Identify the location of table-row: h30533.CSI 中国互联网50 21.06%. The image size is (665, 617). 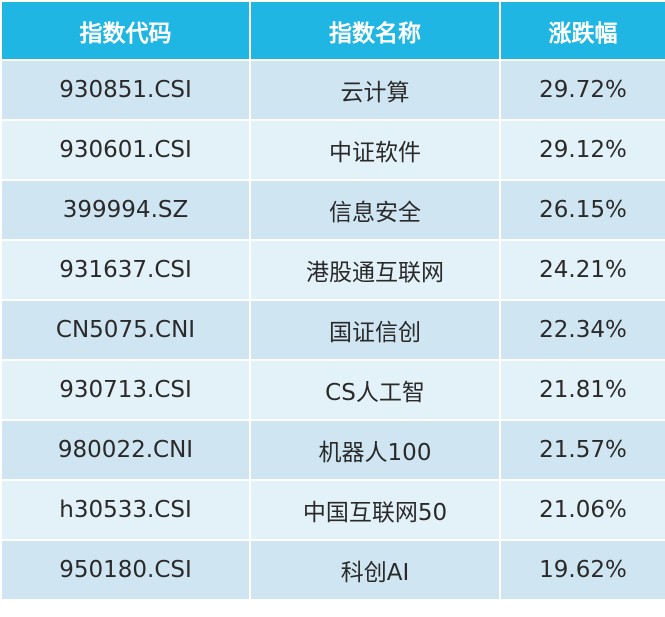
(332, 510).